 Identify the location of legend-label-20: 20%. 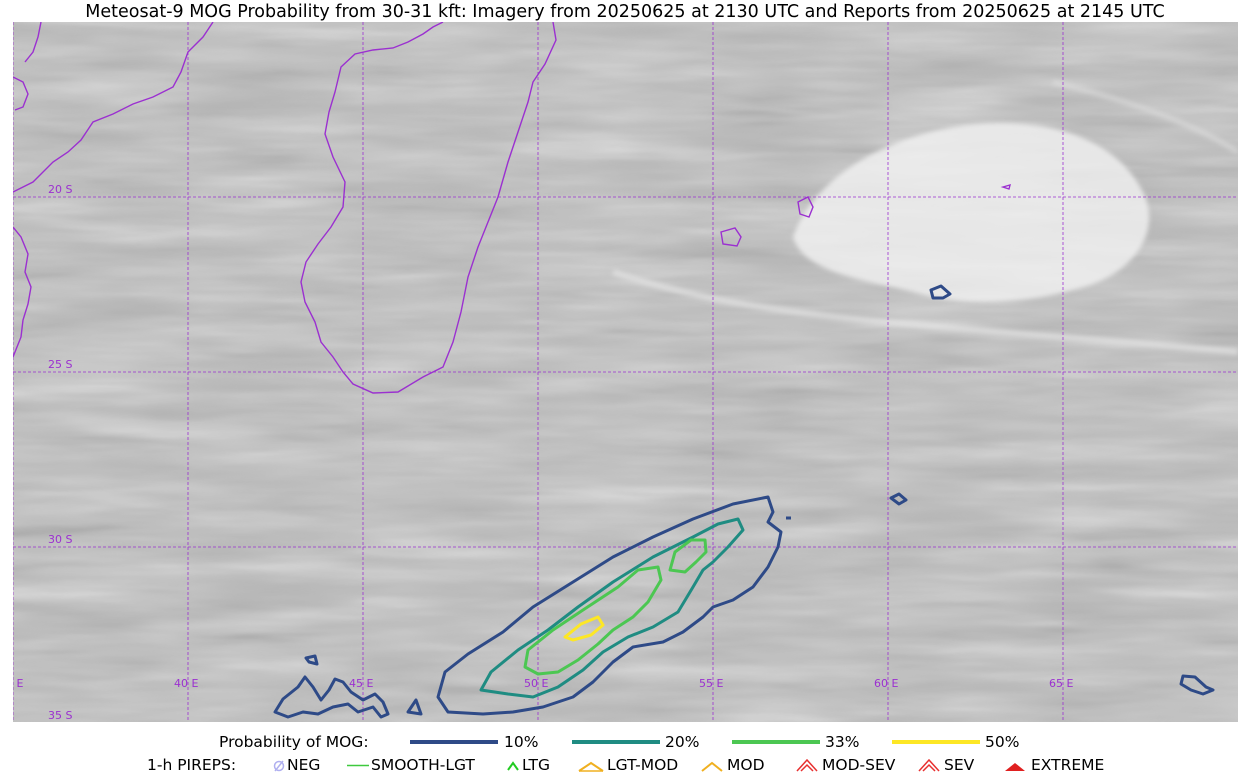
(682, 742).